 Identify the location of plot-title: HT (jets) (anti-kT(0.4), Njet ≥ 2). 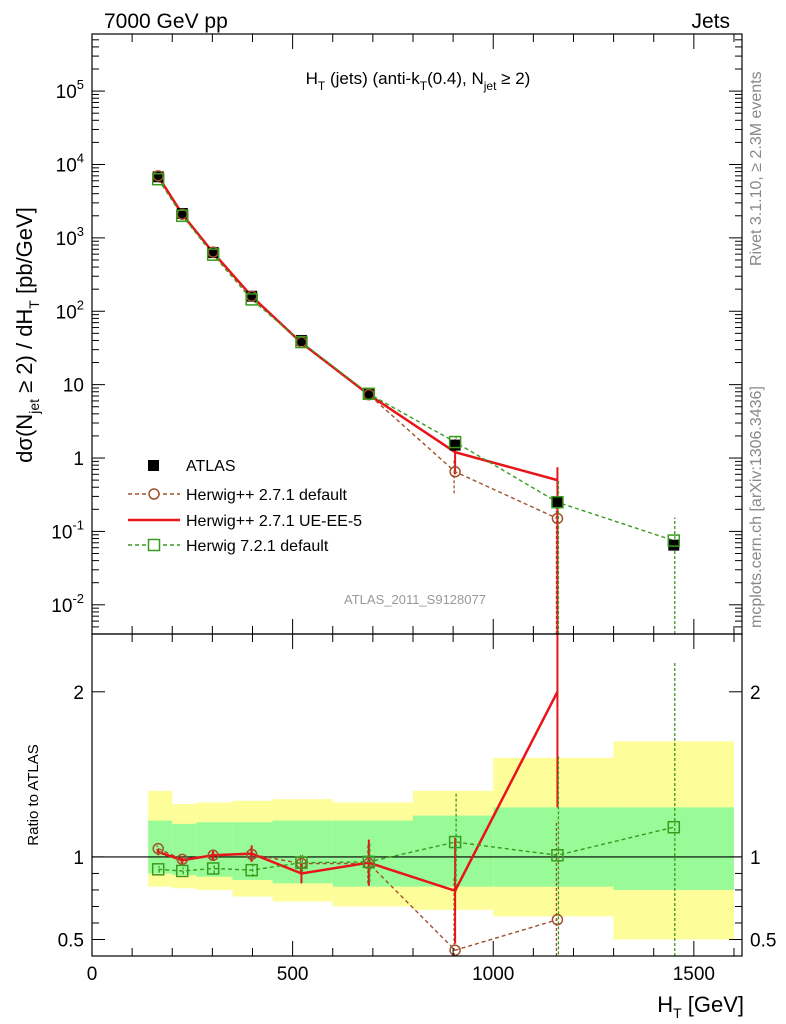
(418, 81).